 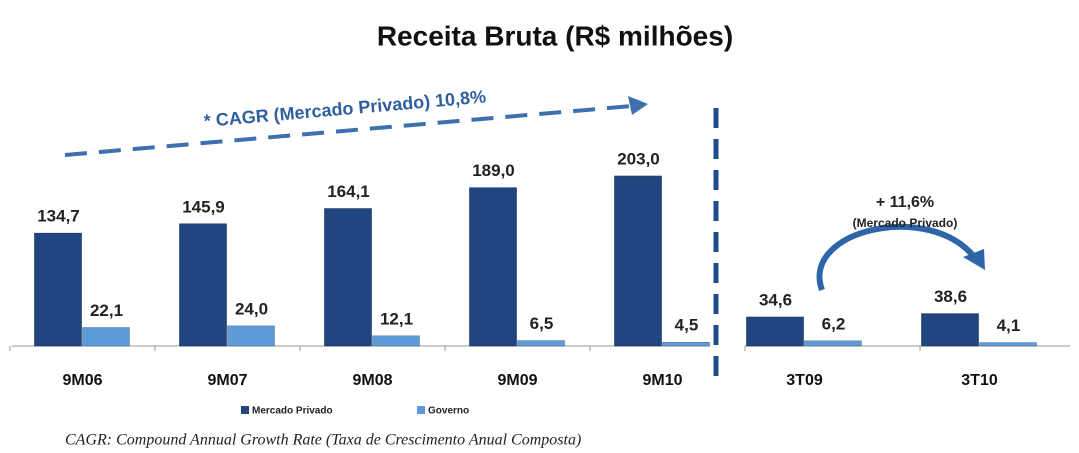 What do you see at coordinates (687, 325) in the screenshot?
I see `value-label: 4,5` at bounding box center [687, 325].